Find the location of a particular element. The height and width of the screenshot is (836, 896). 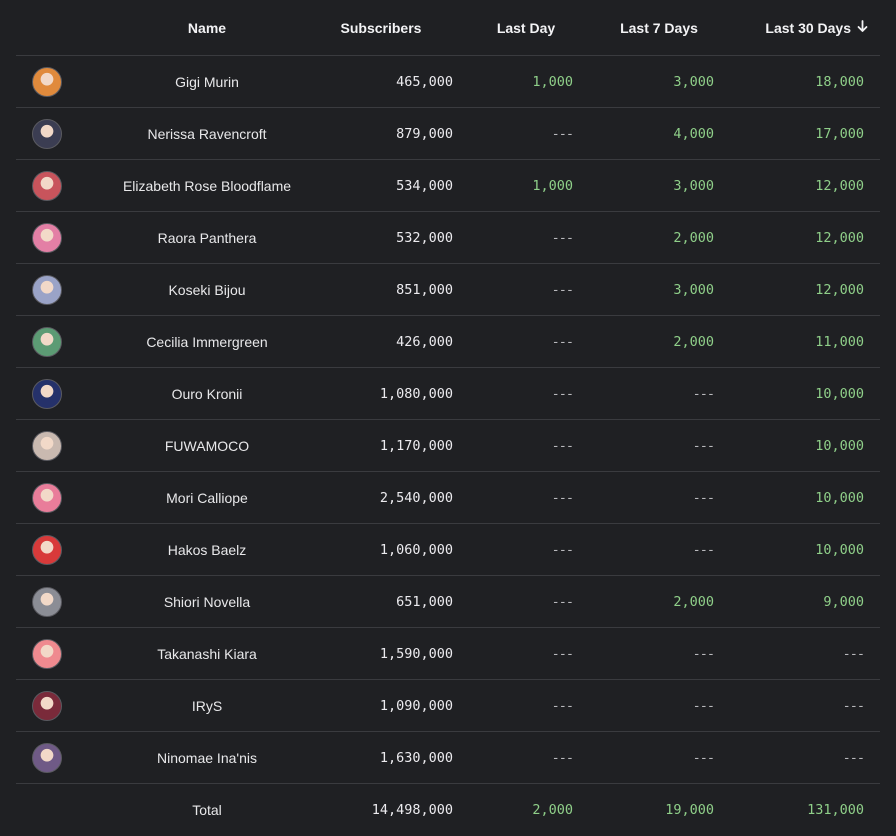

channel-name: Cecilia Immergreen is located at coordinates (207, 341).